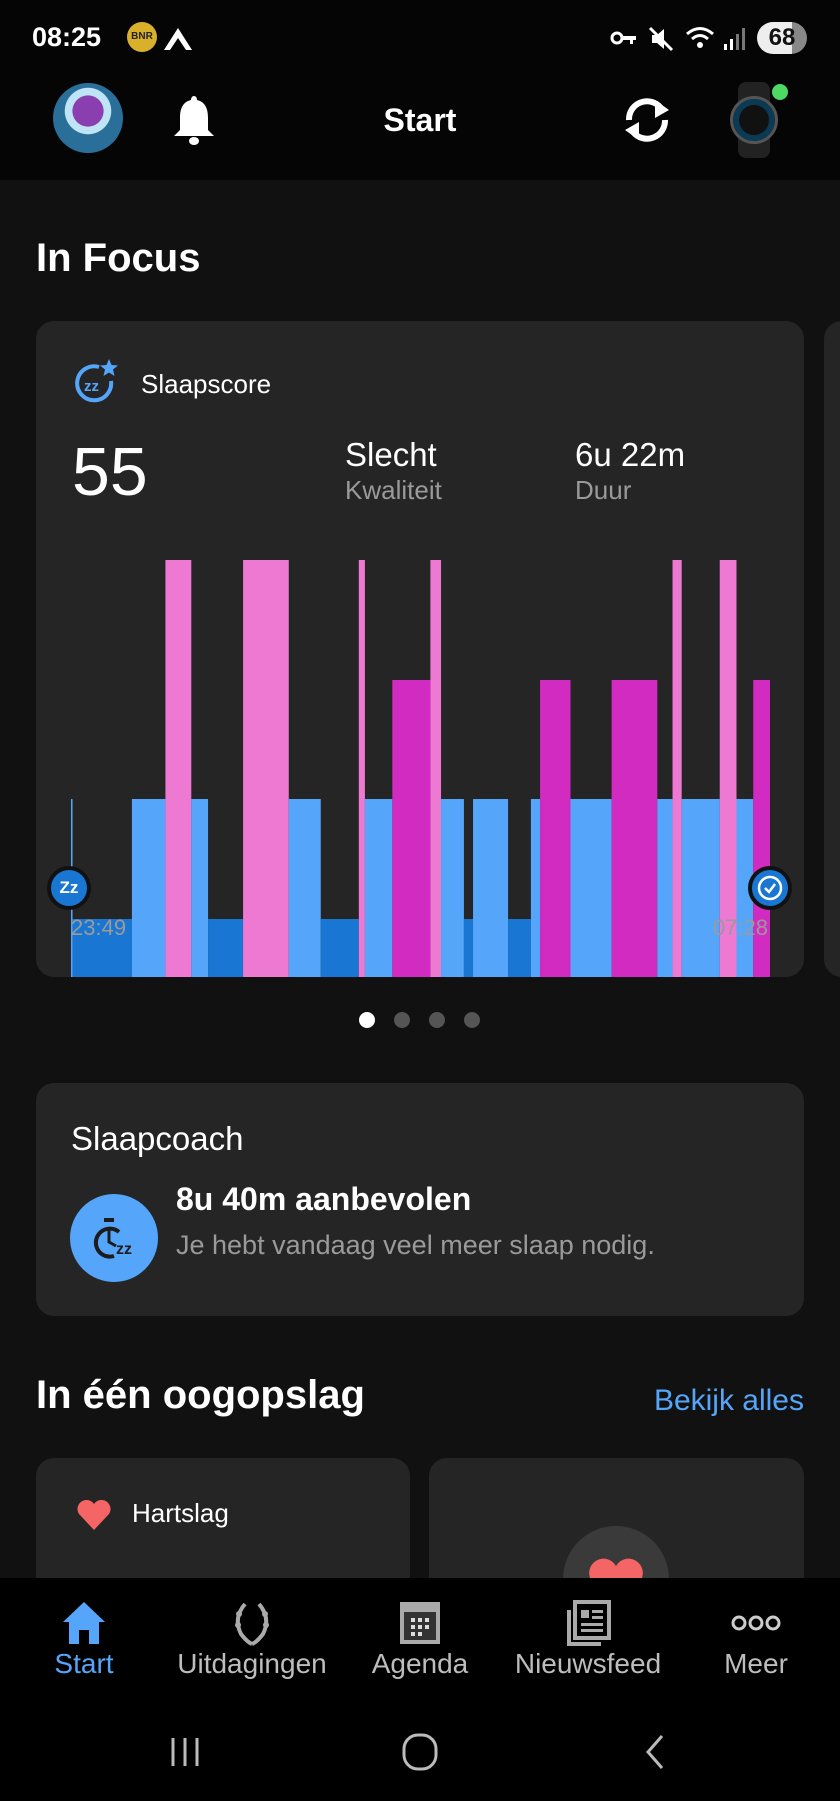 The width and height of the screenshot is (840, 1801). I want to click on bell-icon, so click(194, 120).